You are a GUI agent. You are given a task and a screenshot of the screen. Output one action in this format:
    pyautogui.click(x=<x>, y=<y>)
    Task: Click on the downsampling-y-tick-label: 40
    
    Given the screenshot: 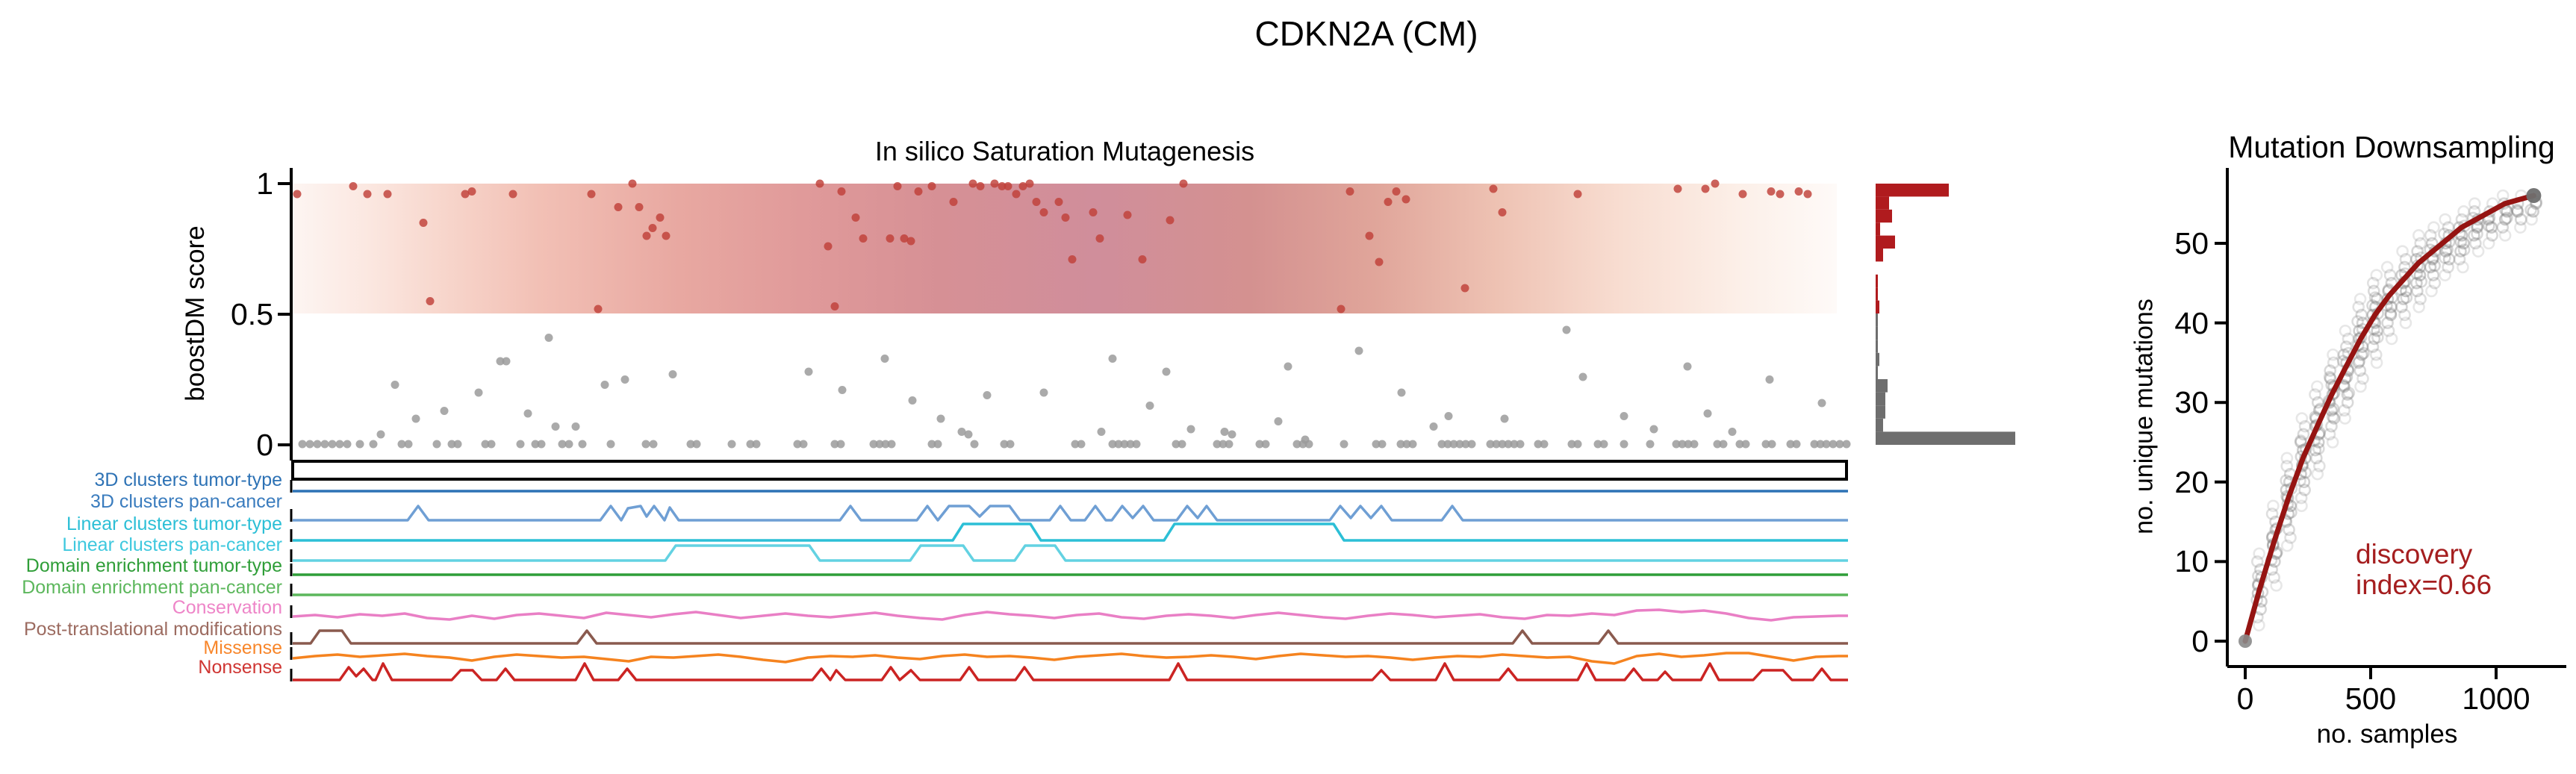 What is the action you would take?
    pyautogui.click(x=2191, y=322)
    